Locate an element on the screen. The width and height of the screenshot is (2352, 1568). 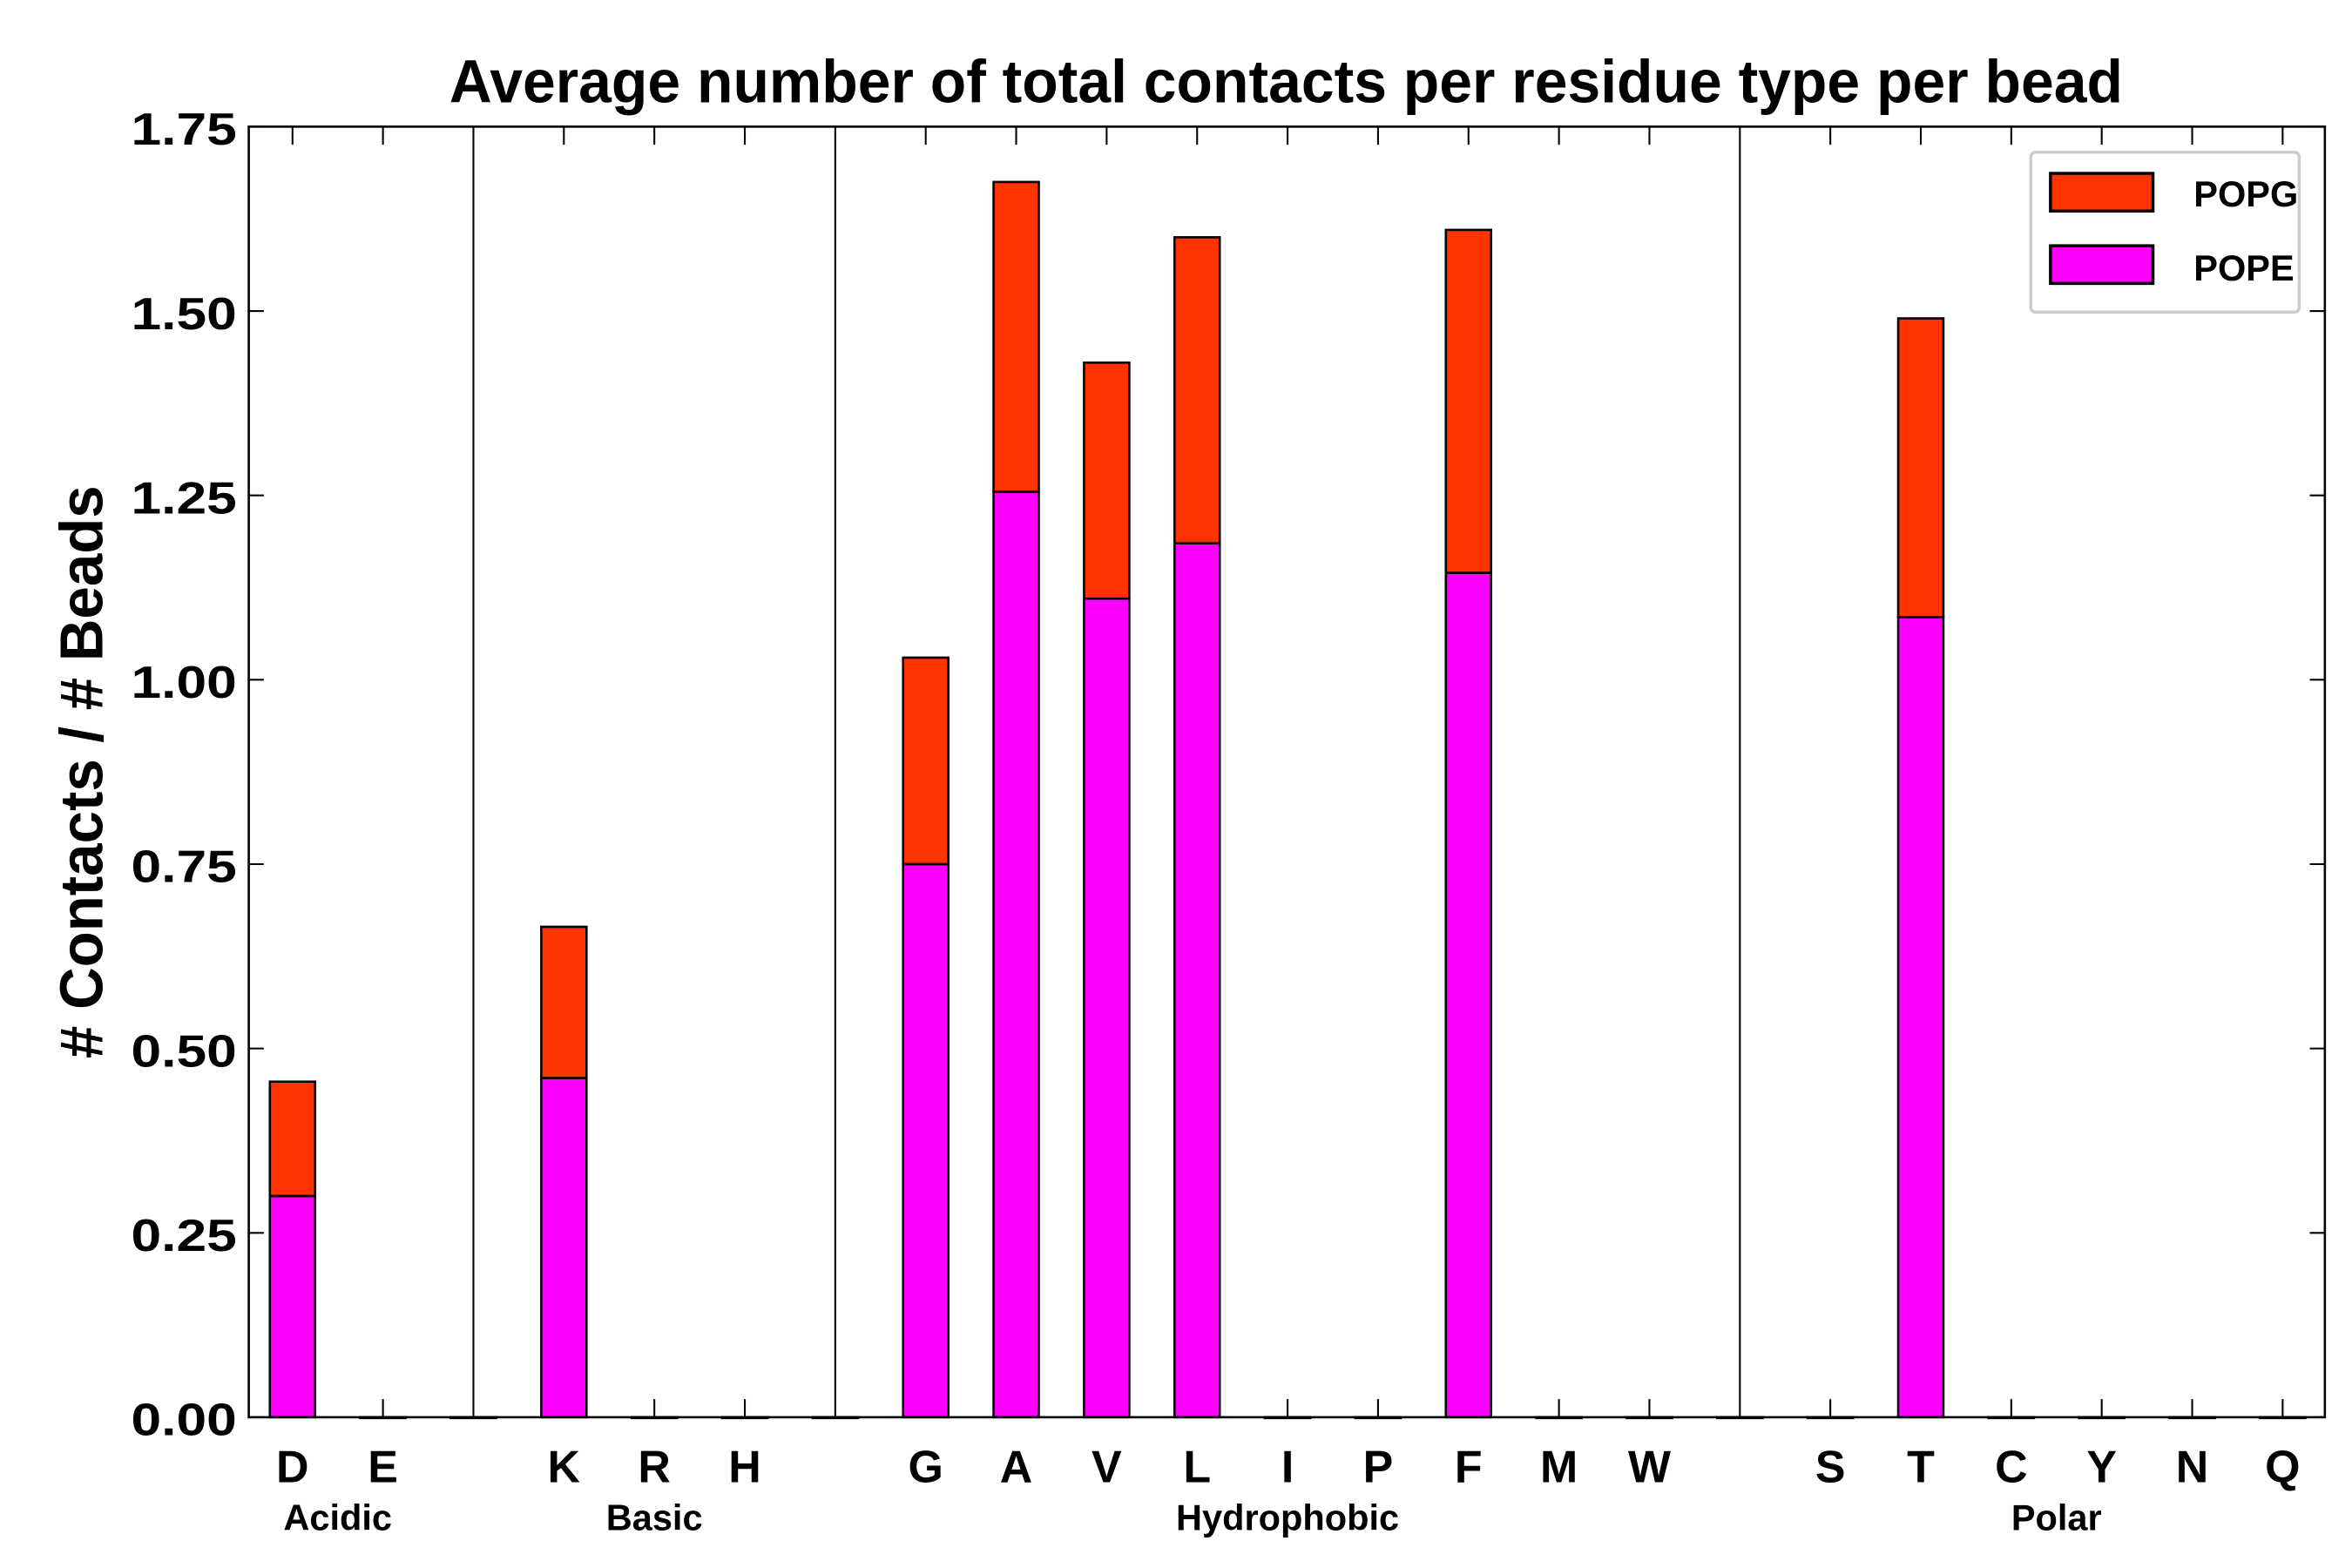
y-axis-label: # Contacts / # Beads is located at coordinates (82, 771).